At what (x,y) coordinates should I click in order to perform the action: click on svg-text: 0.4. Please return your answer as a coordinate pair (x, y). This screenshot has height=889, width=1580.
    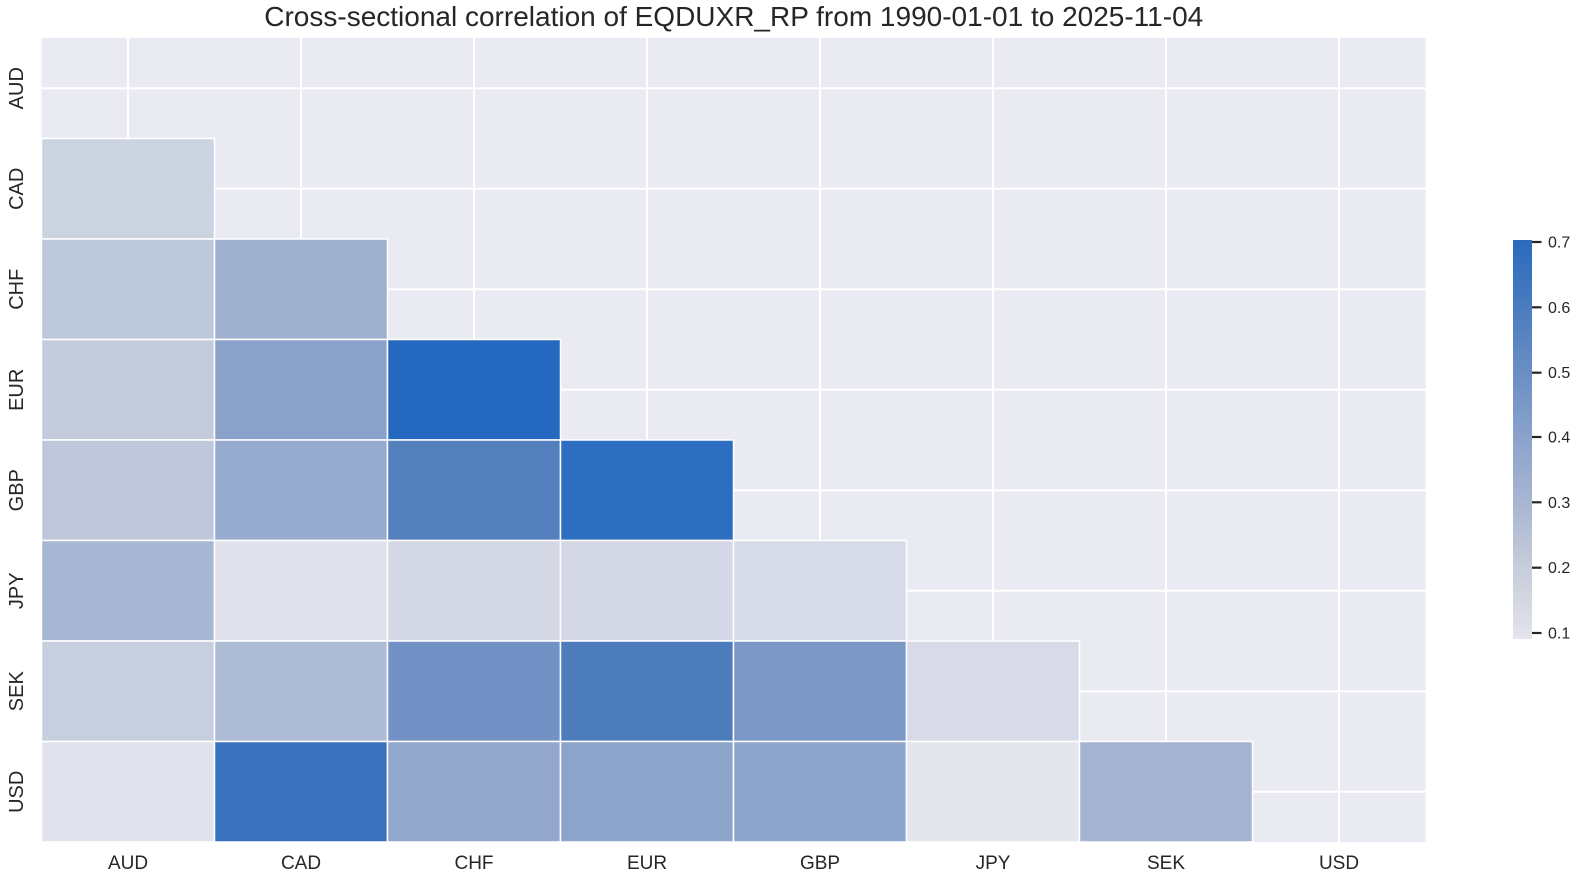
    Looking at the image, I should click on (1559, 438).